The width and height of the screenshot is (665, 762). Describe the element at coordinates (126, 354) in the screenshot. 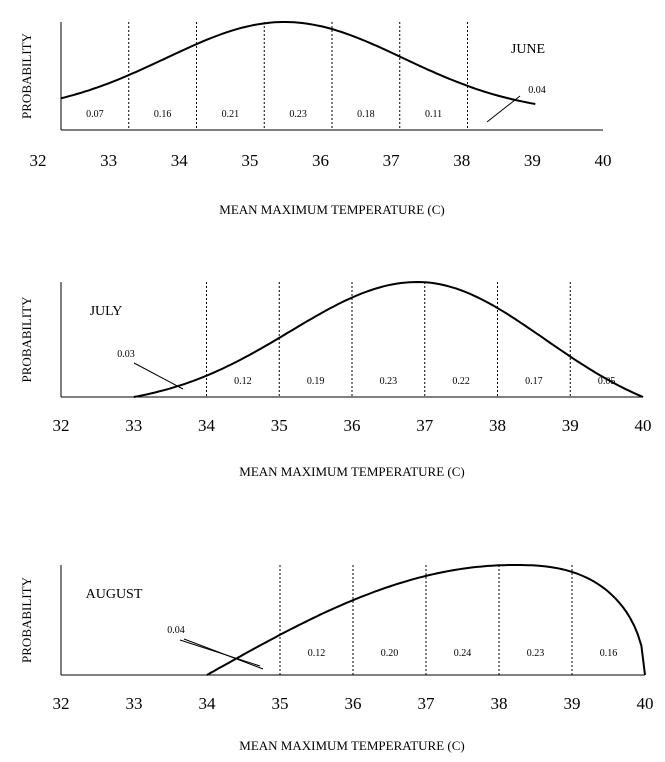

I see `bin-probability-label: 0.03` at that location.